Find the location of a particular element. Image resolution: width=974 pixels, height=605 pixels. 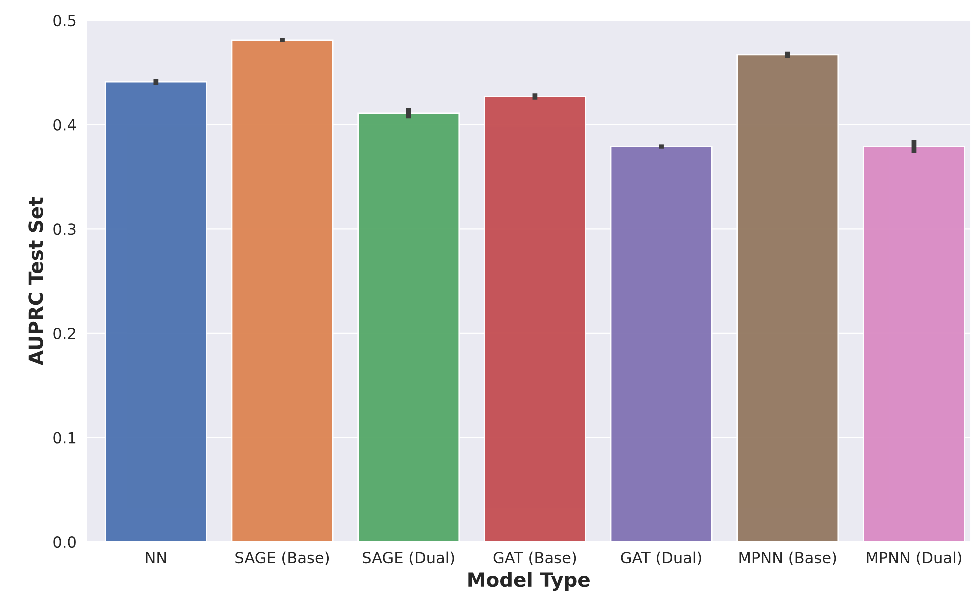

x-tick-label: NN is located at coordinates (156, 558).